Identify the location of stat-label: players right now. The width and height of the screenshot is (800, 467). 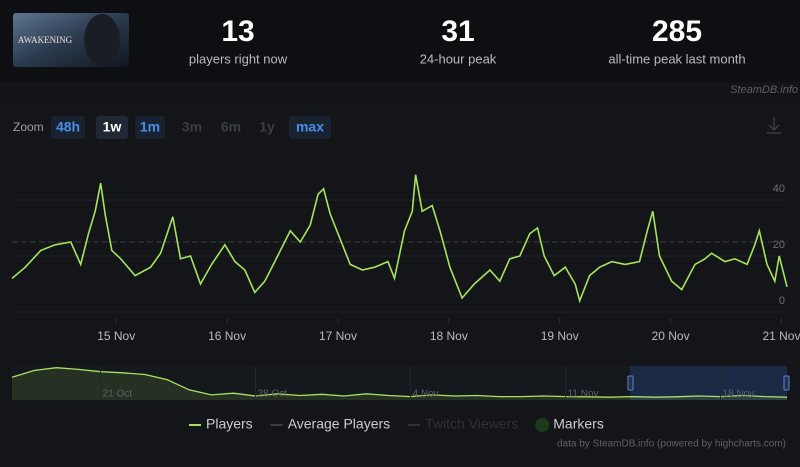
(238, 58).